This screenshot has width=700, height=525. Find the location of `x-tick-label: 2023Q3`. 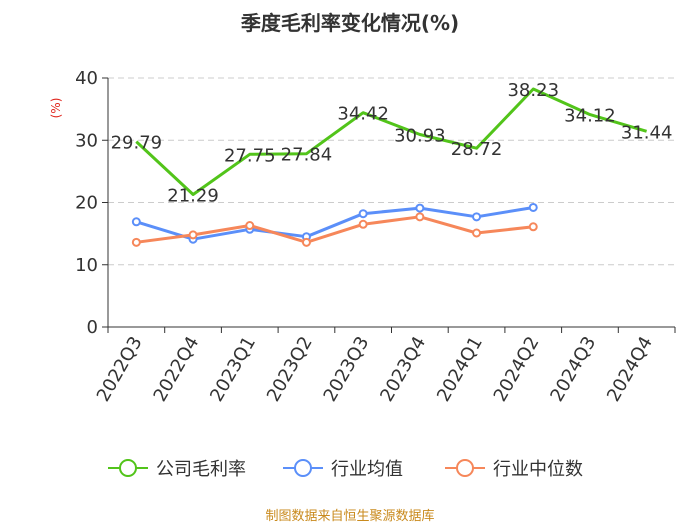

x-tick-label: 2023Q3 is located at coordinates (347, 369).